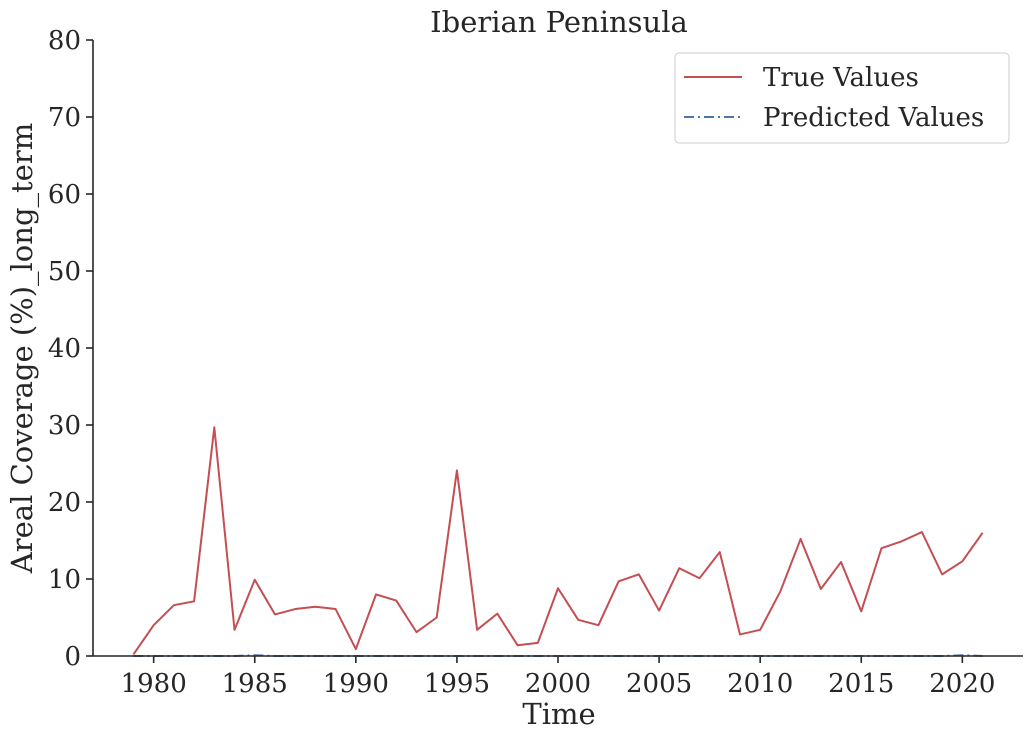 Image resolution: width=1034 pixels, height=740 pixels. What do you see at coordinates (64, 272) in the screenshot?
I see `y-tick-label: 50` at bounding box center [64, 272].